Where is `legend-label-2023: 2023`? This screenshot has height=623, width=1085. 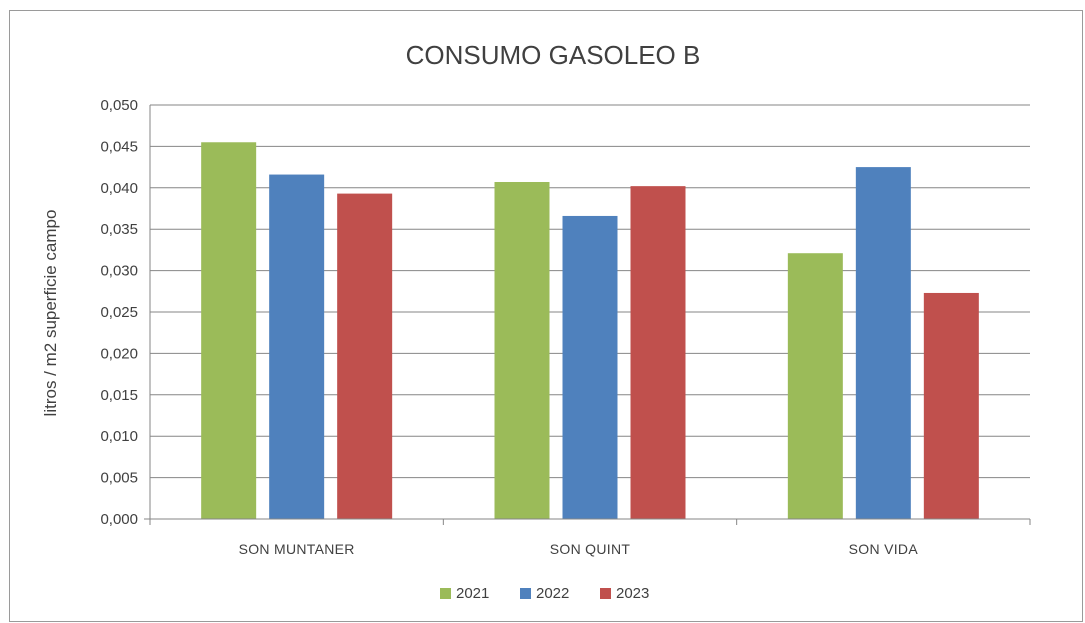 legend-label-2023: 2023 is located at coordinates (632, 593).